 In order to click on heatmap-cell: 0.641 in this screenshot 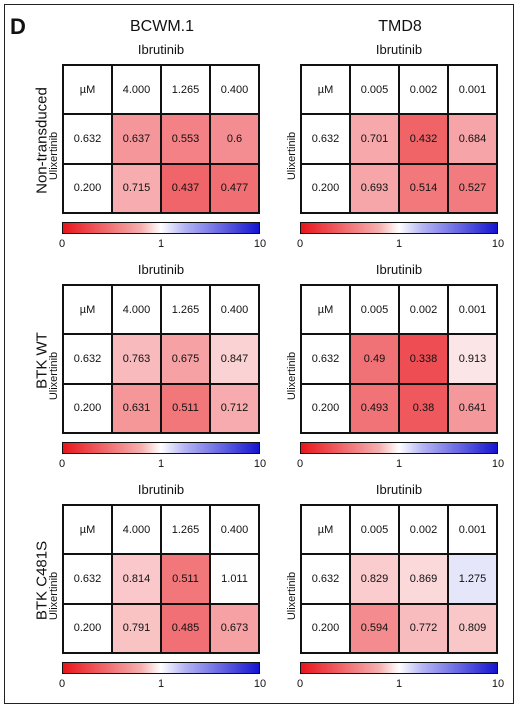, I will do `click(472, 408)`.